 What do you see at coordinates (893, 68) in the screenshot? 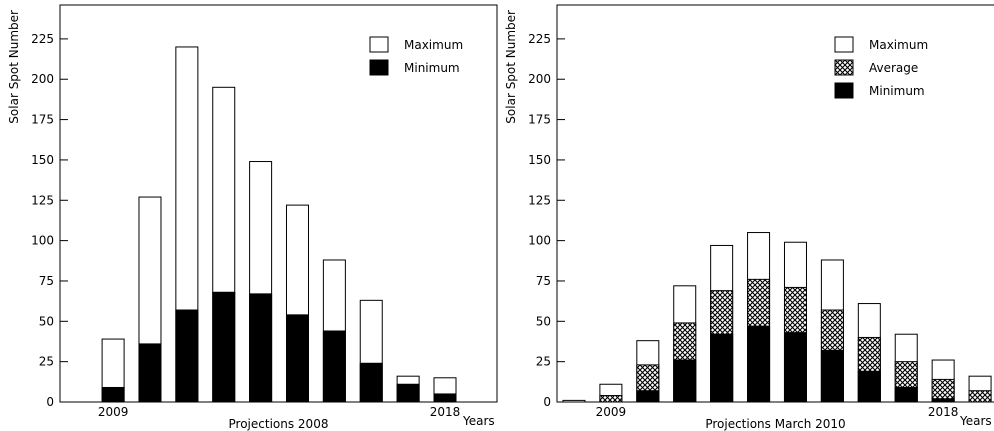
I see `legend-label: Average` at bounding box center [893, 68].